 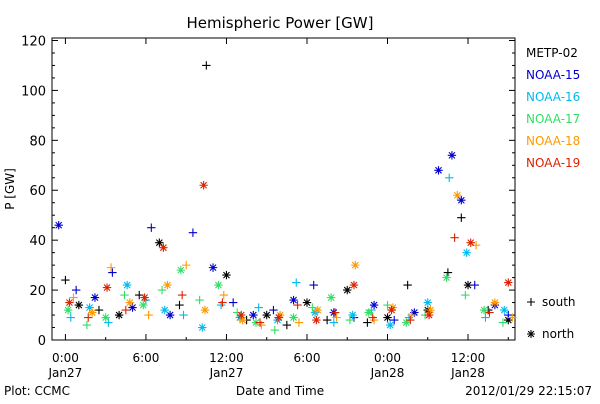 What do you see at coordinates (33, 41) in the screenshot?
I see `y-tick-label: 120` at bounding box center [33, 41].